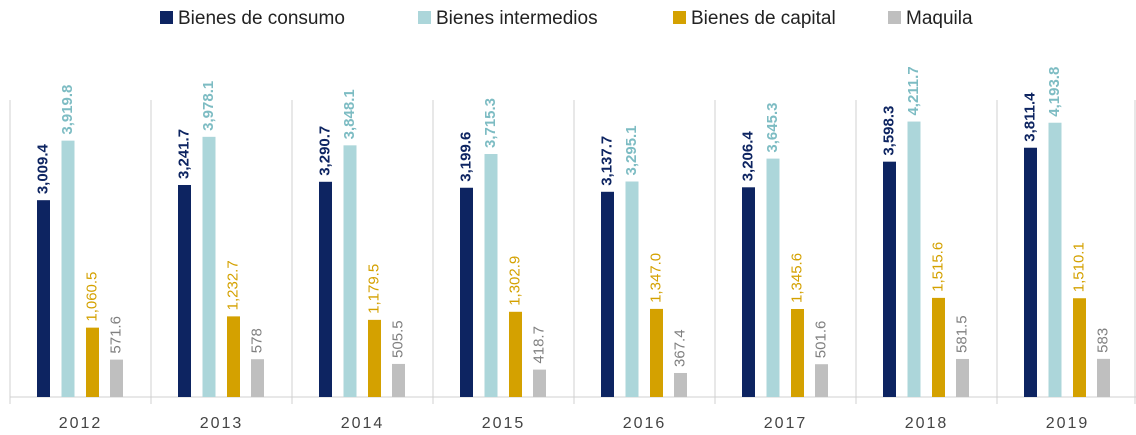 The height and width of the screenshot is (435, 1136). I want to click on data-label: 583, so click(1102, 340).